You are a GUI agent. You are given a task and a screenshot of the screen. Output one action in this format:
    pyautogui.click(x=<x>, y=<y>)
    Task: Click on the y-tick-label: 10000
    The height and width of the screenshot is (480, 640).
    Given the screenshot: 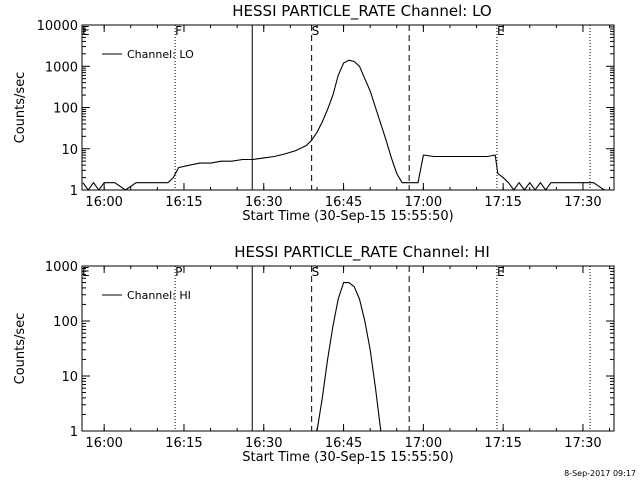 What is the action you would take?
    pyautogui.click(x=57, y=26)
    